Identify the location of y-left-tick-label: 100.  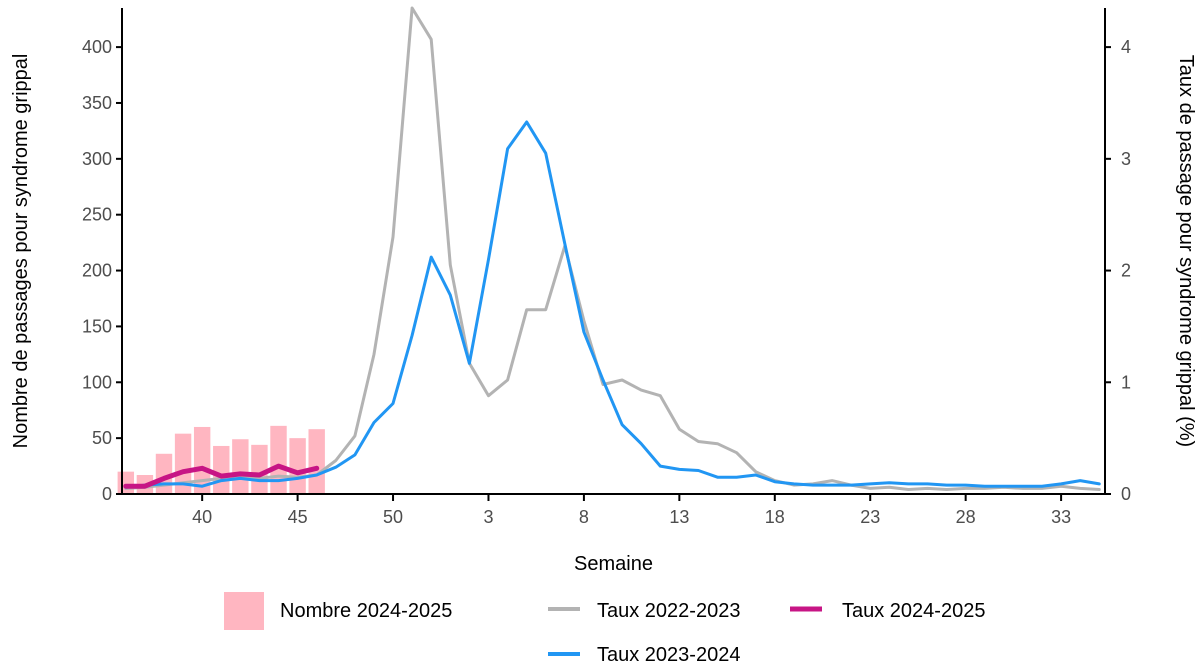
(97, 382).